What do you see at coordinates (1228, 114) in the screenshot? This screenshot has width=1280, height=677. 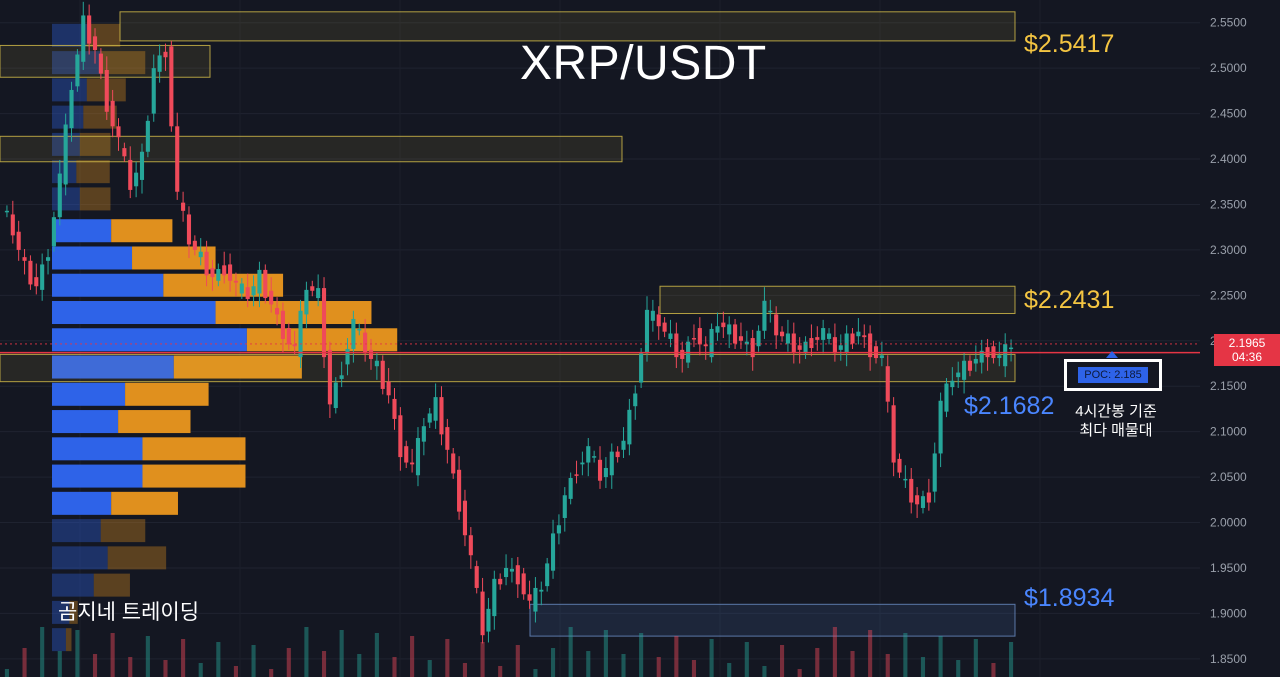 I see `y-tick-label: 2.4500` at bounding box center [1228, 114].